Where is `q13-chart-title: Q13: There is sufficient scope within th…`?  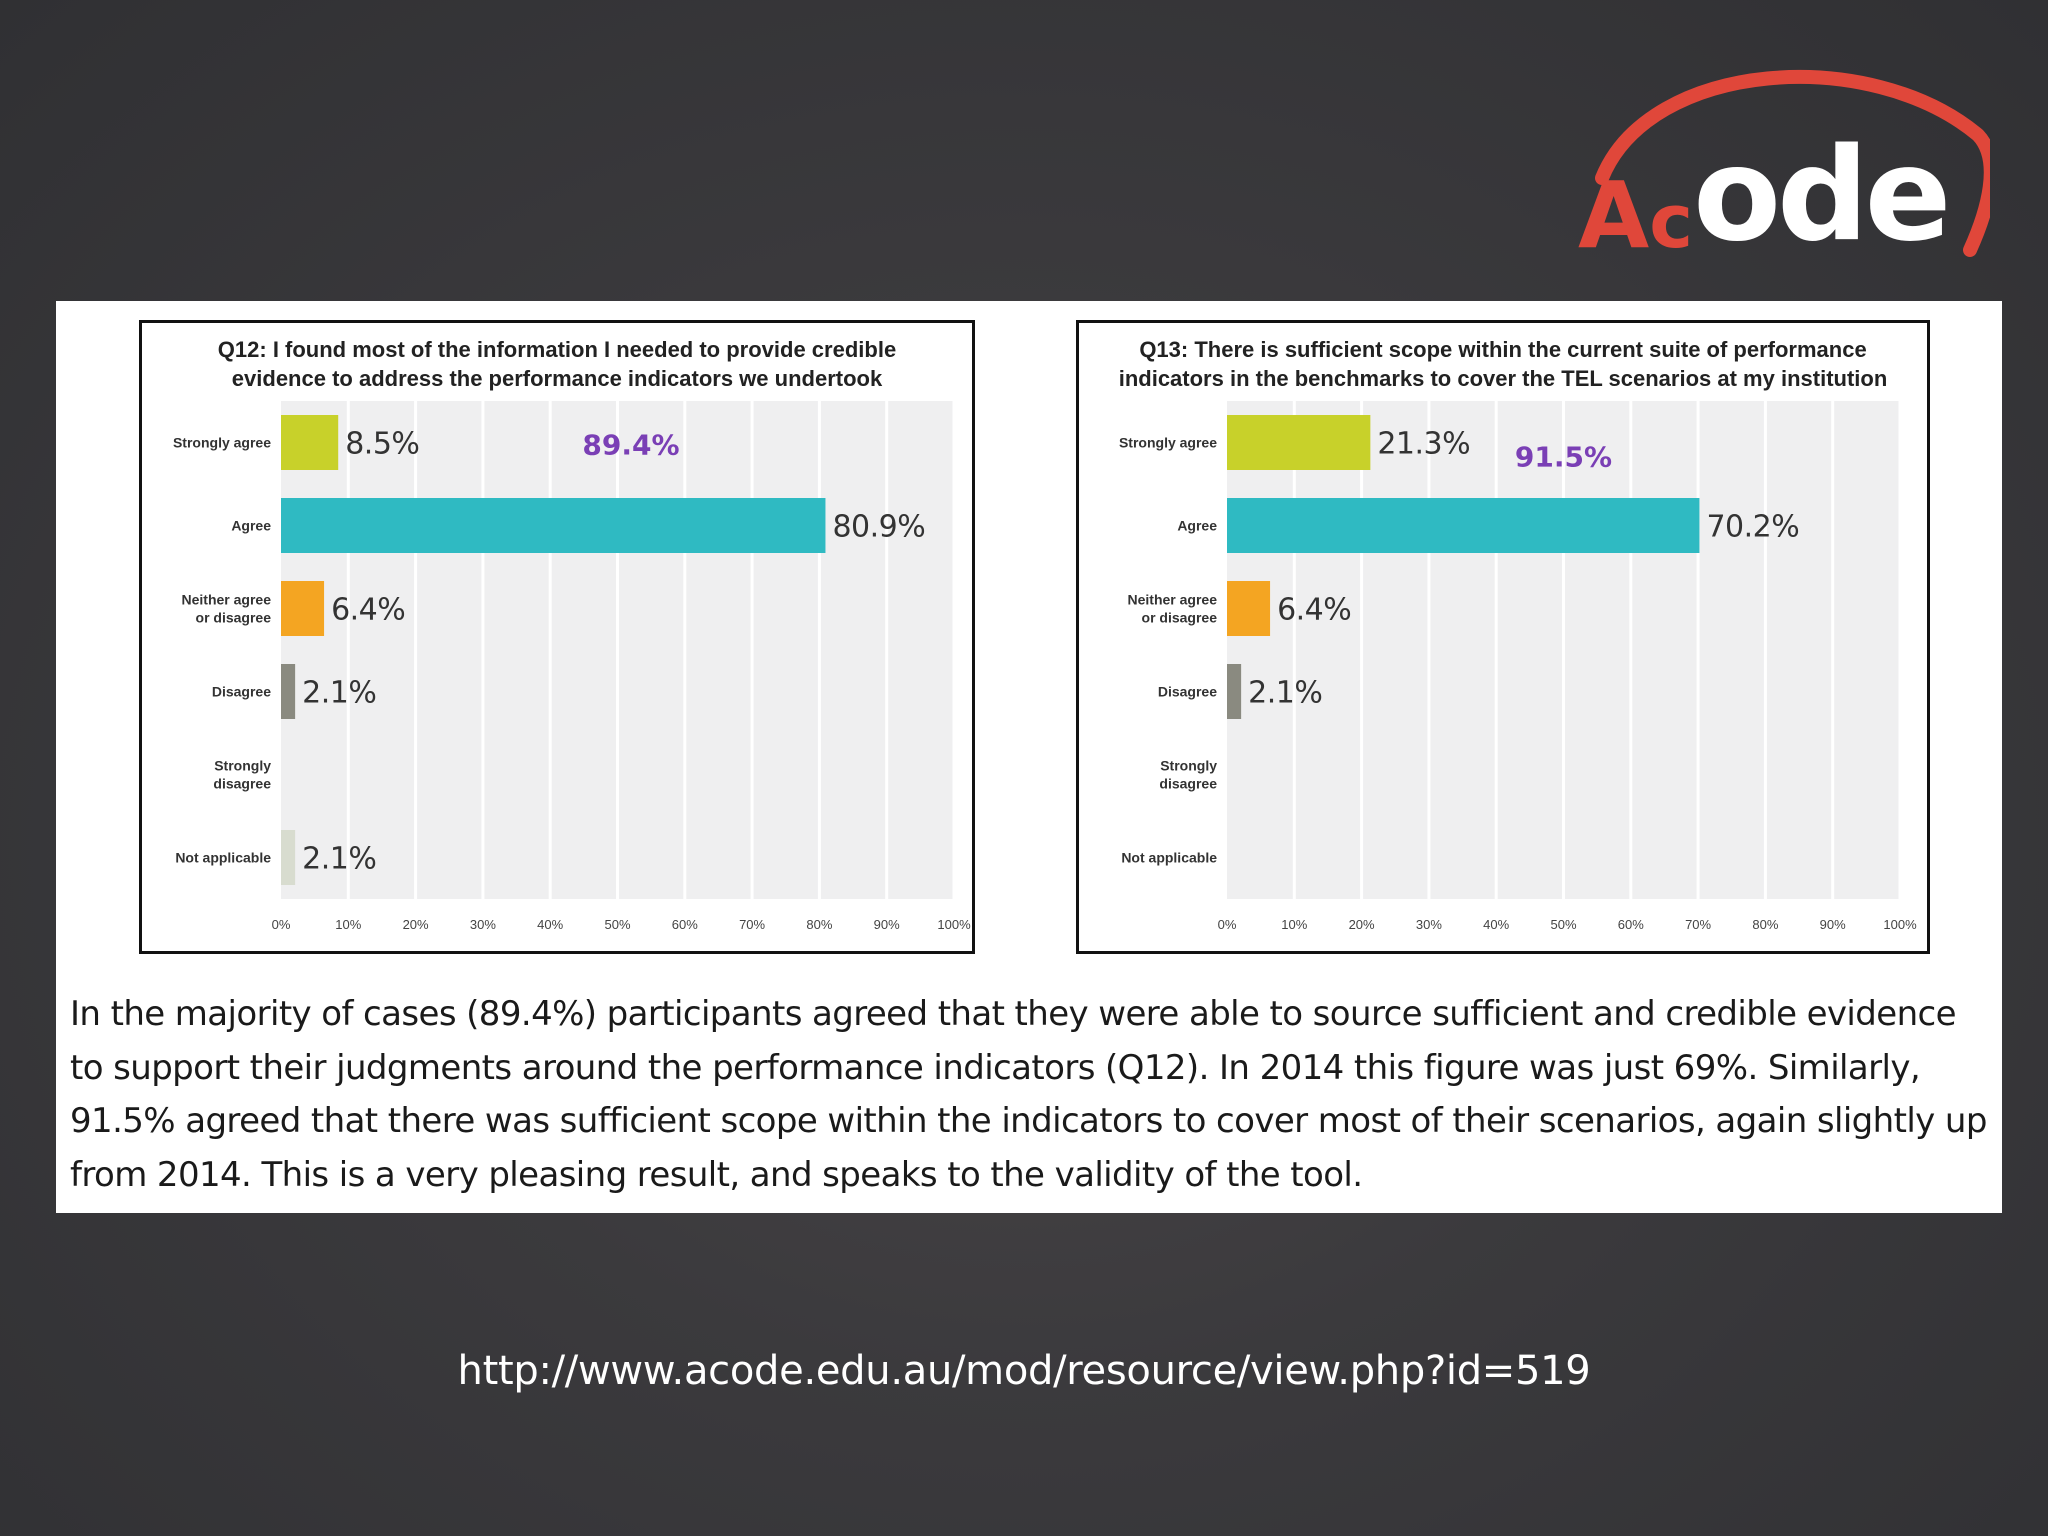 q13-chart-title: Q13: There is sufficient scope within th… is located at coordinates (1503, 364).